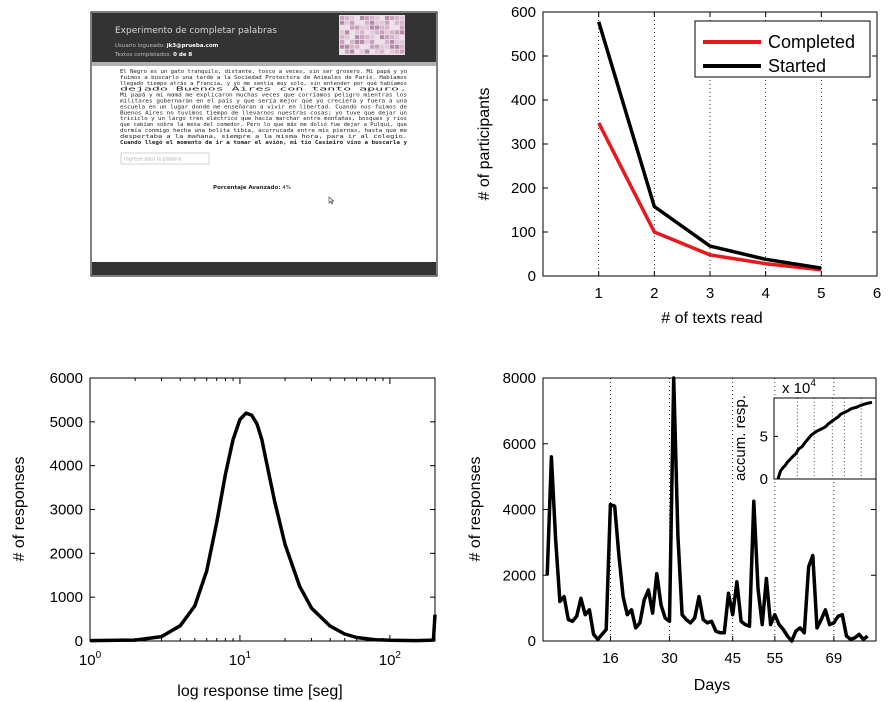  What do you see at coordinates (519, 510) in the screenshot?
I see `y-tick-label: 4000` at bounding box center [519, 510].